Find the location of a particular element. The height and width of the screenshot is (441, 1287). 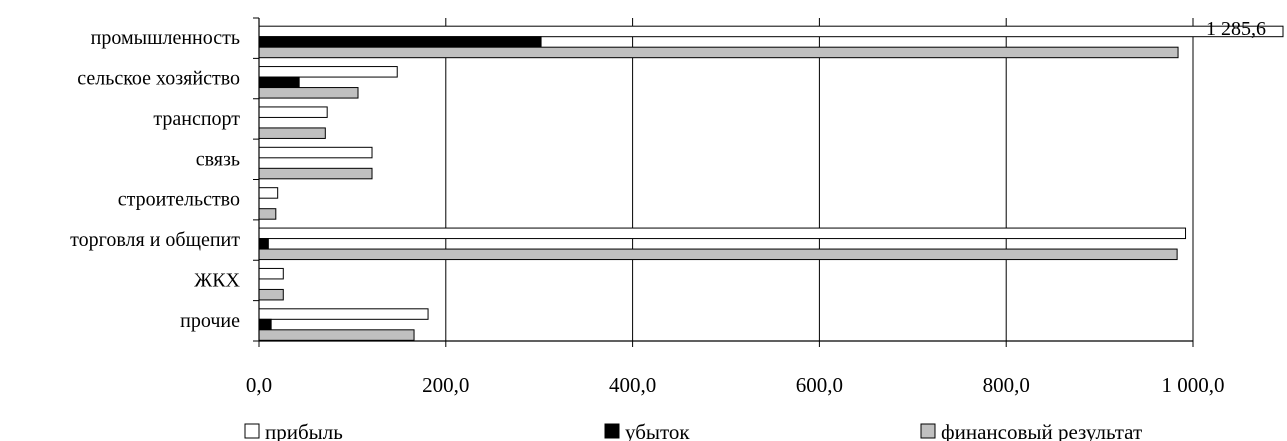

category-label: ЖКХ is located at coordinates (217, 280).